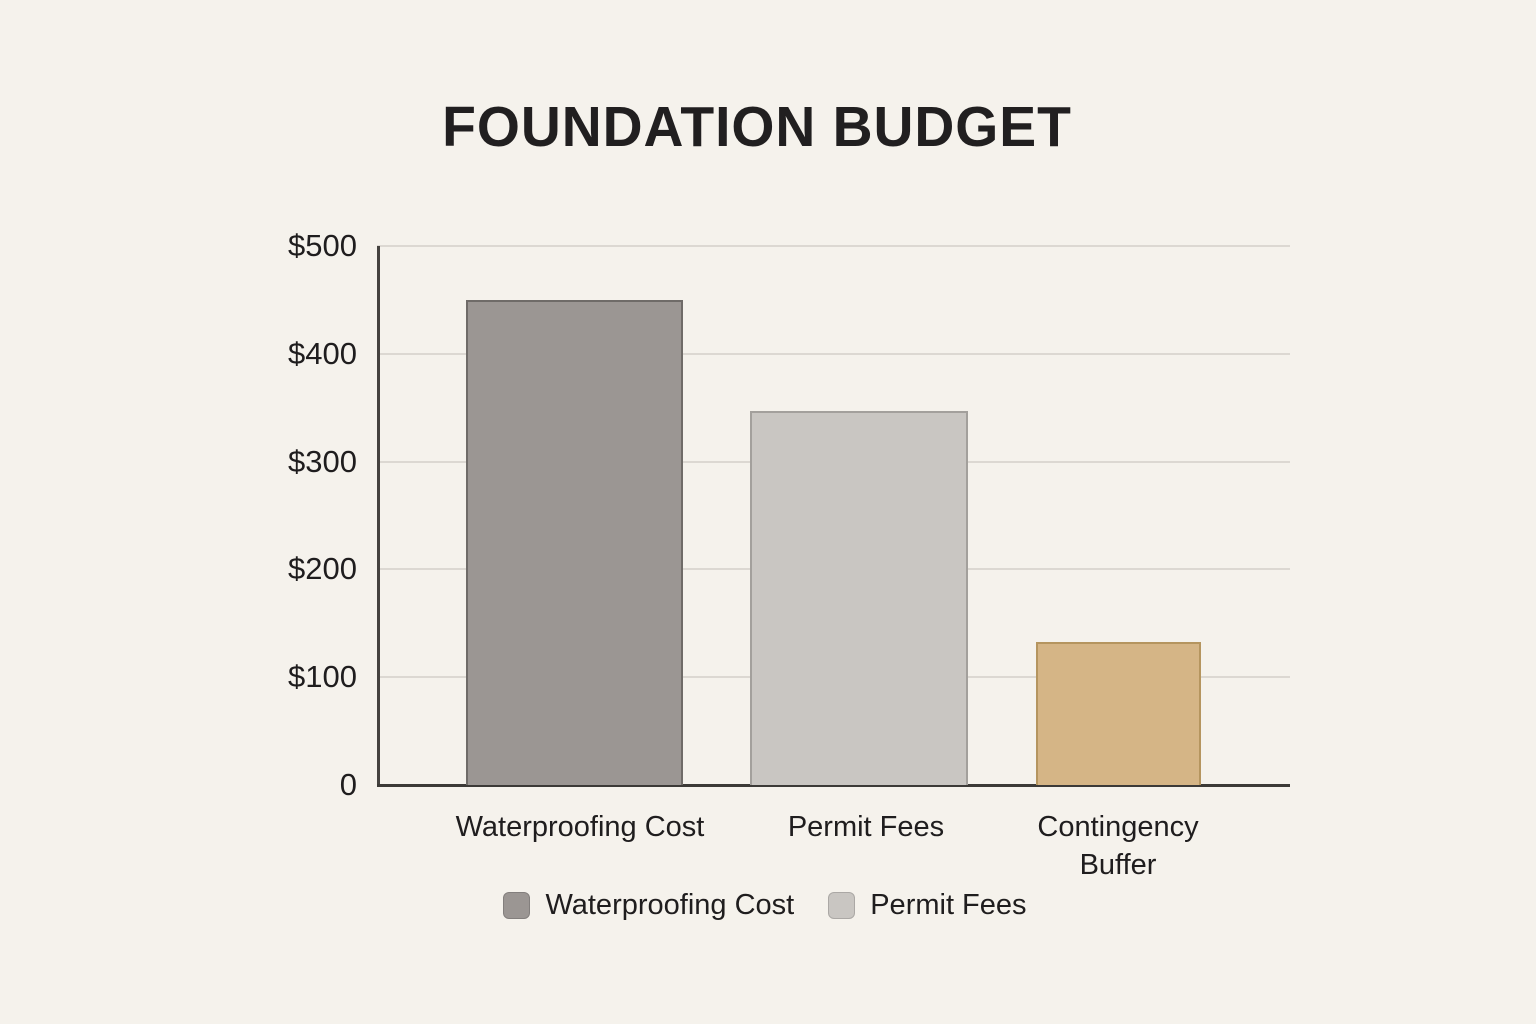 This screenshot has height=1024, width=1536. I want to click on legend-entry-waterproofing-cost: Waterproofing Cost, so click(648, 905).